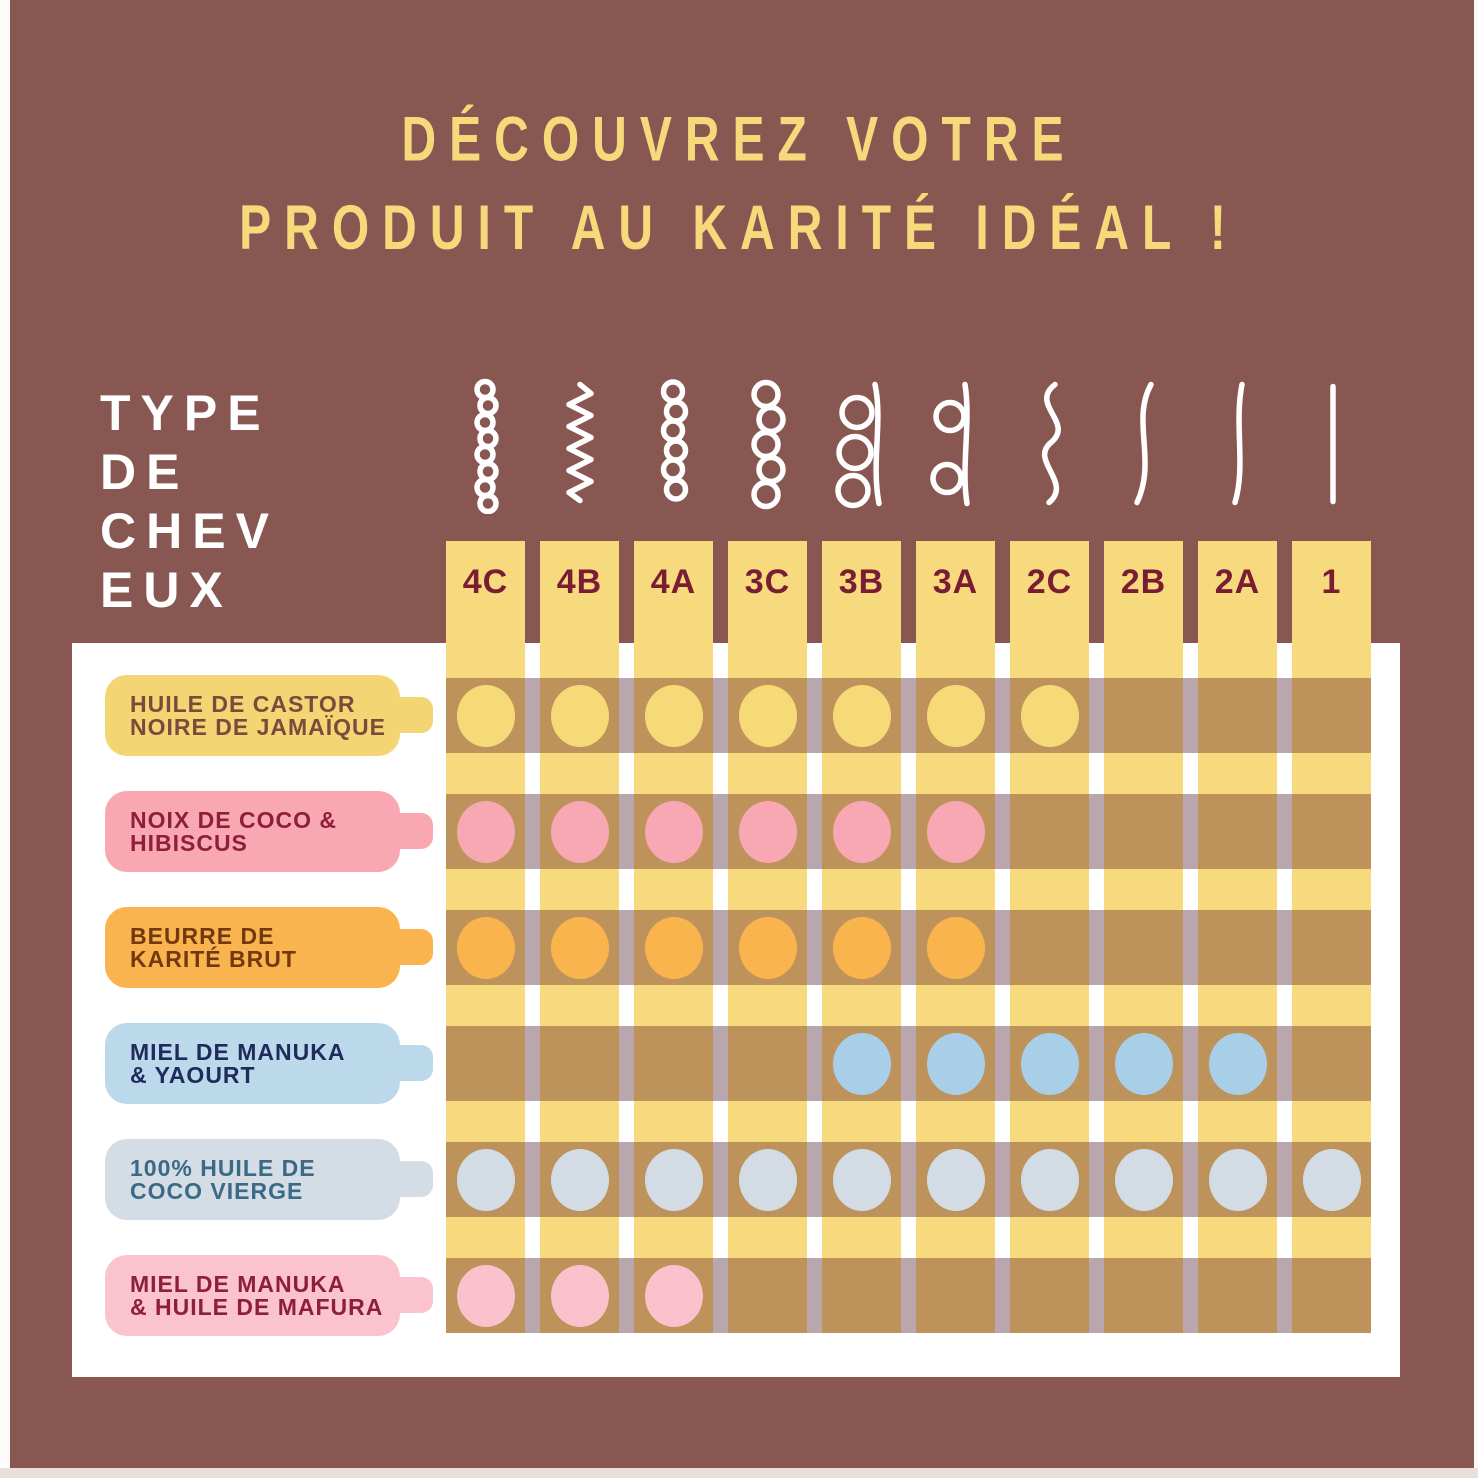 The width and height of the screenshot is (1478, 1478). I want to click on product-label-text: MIEL DE MANUKA & HUILE DE MAFURA, so click(256, 1295).